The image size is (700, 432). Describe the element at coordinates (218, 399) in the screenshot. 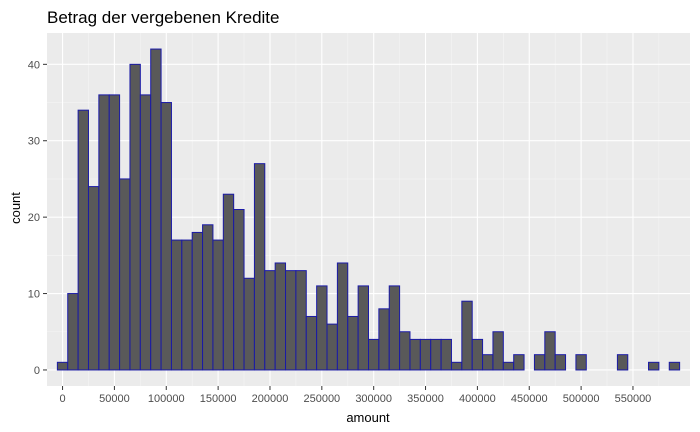

I see `x-tick-label: 150000` at that location.